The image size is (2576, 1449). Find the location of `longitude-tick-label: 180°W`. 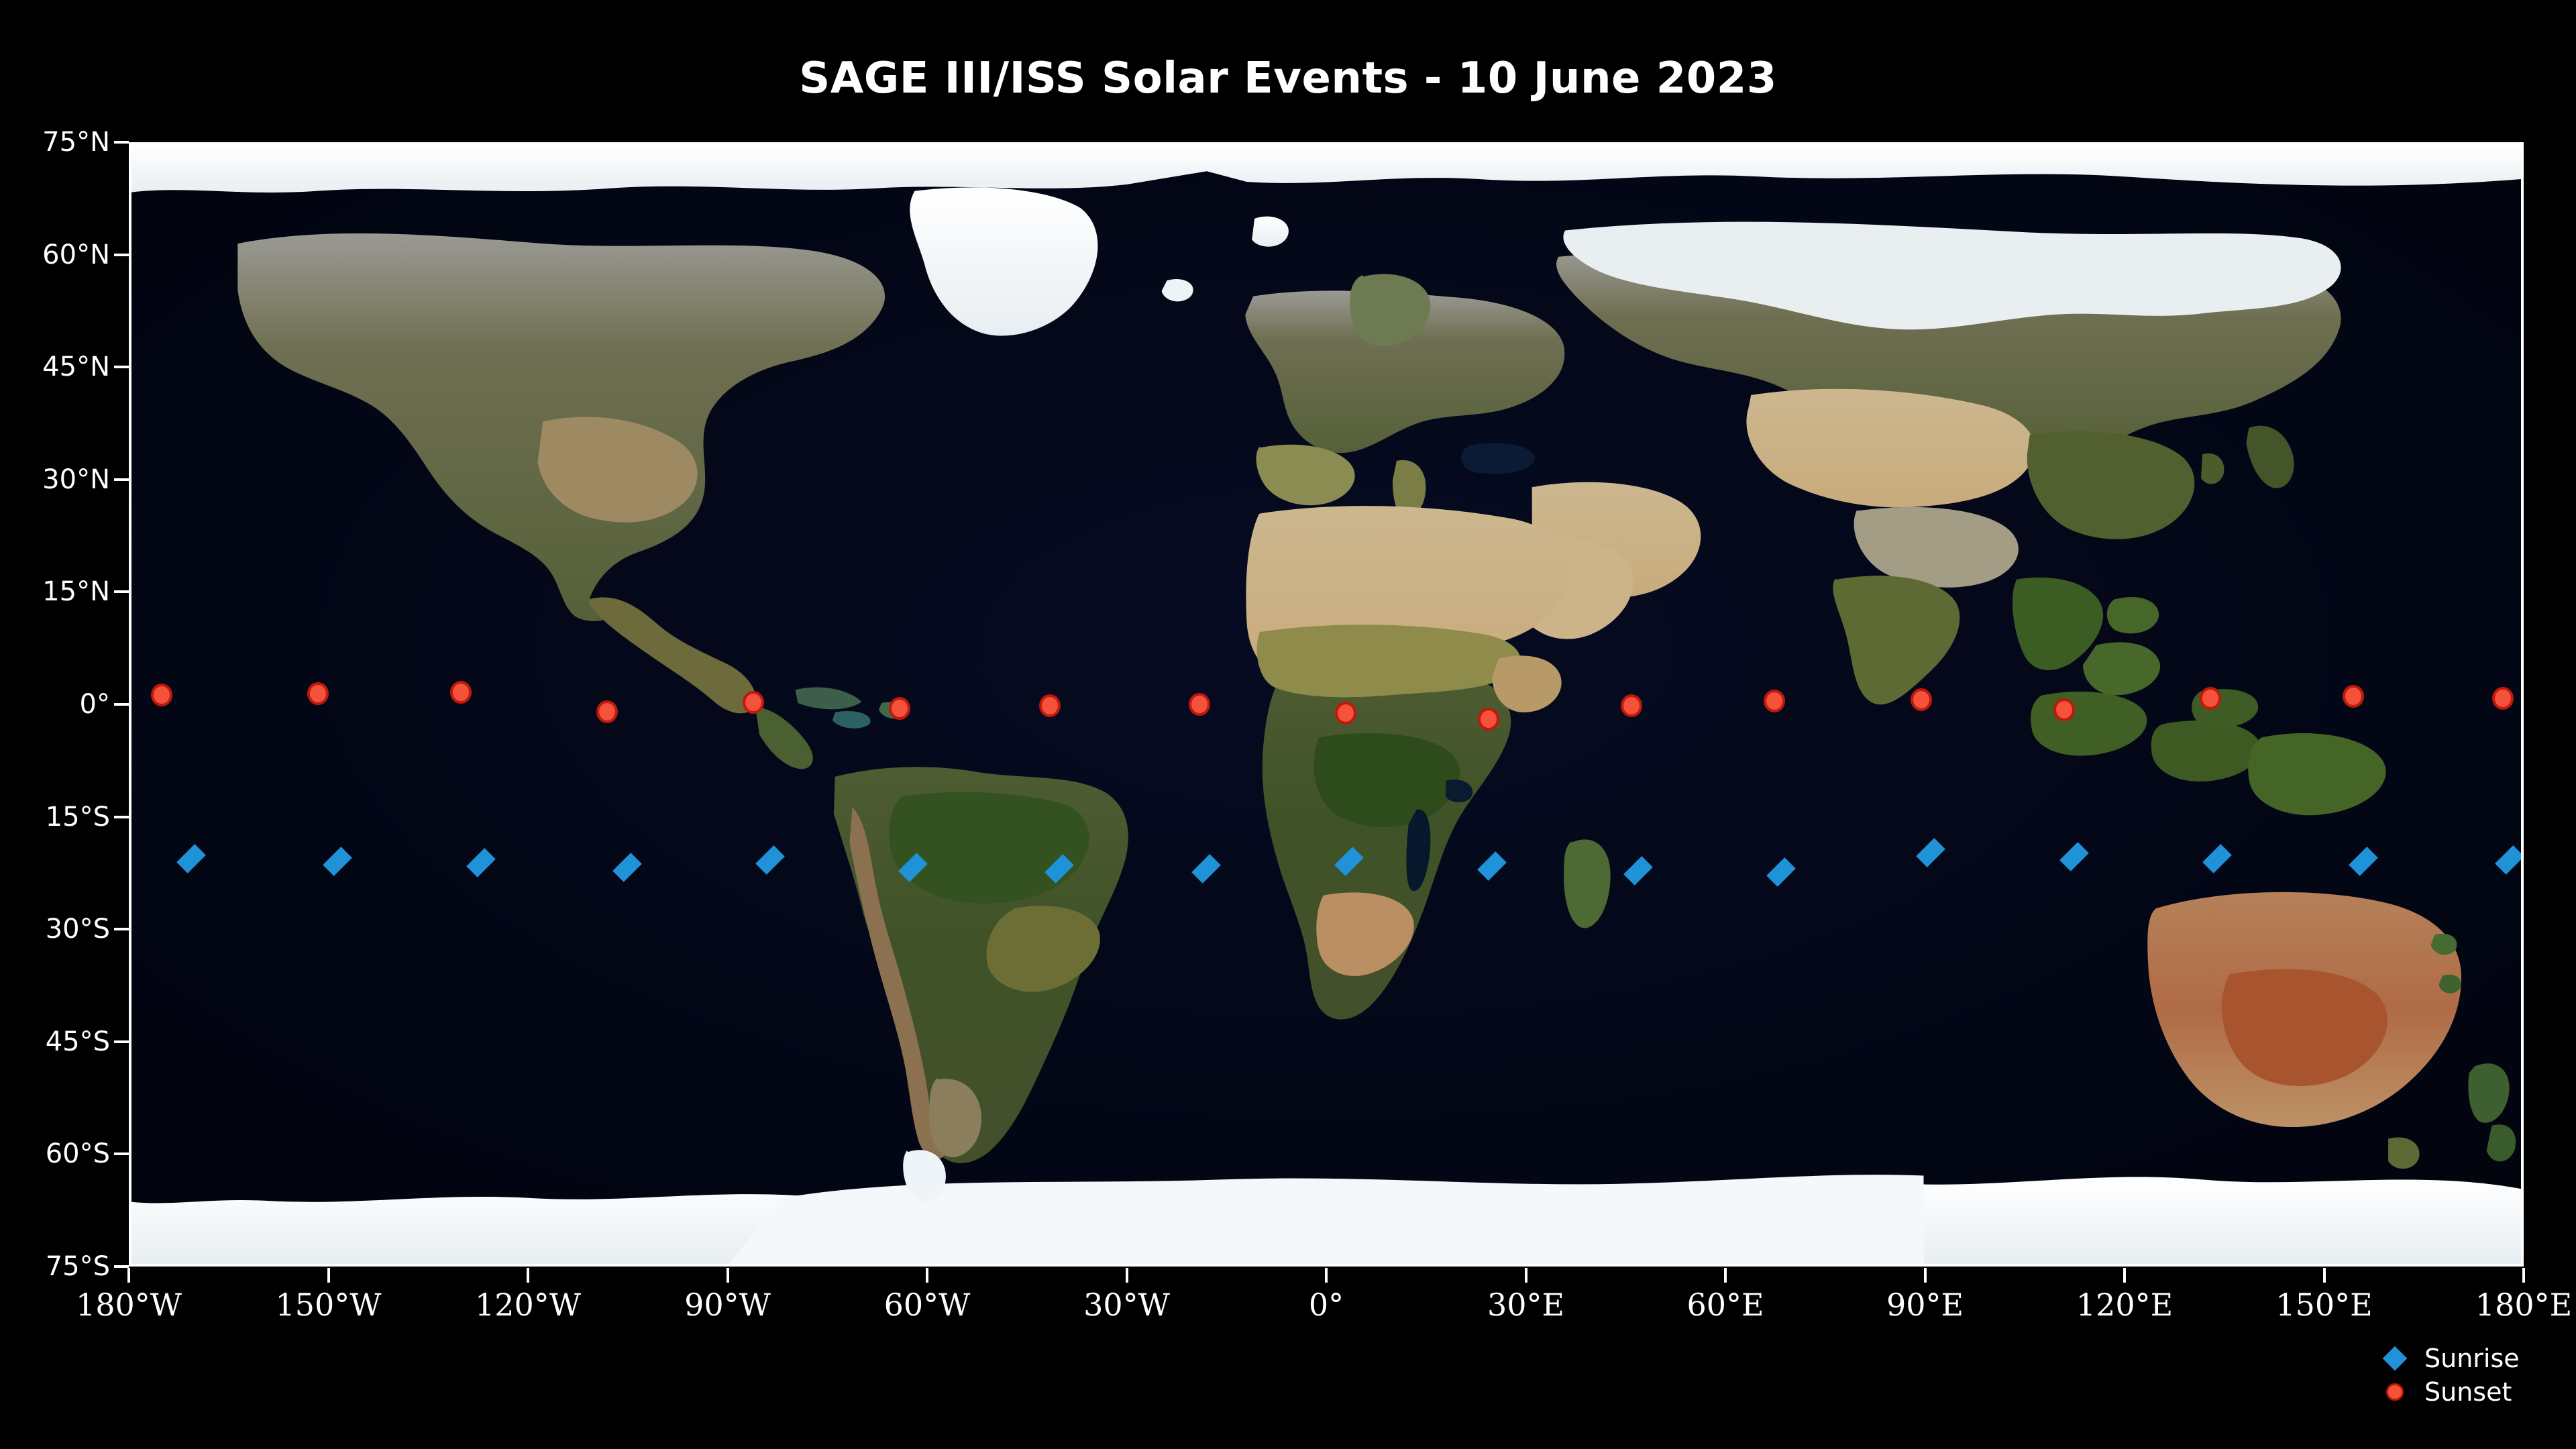

longitude-tick-label: 180°W is located at coordinates (128, 1305).